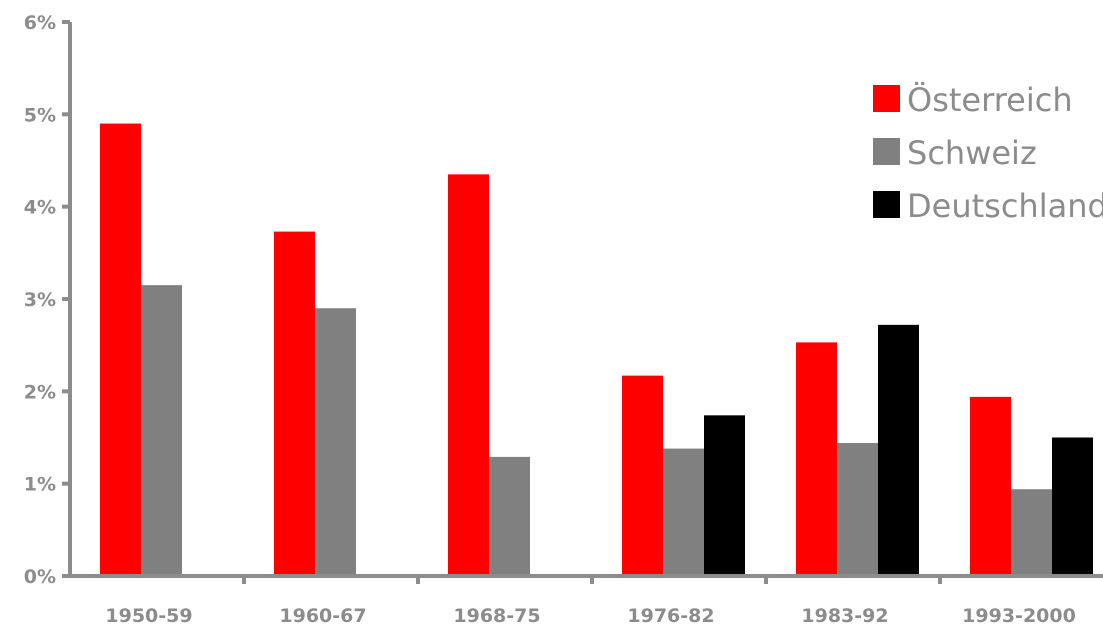  What do you see at coordinates (642, 475) in the screenshot?
I see `bar--sterreich-1976-82` at bounding box center [642, 475].